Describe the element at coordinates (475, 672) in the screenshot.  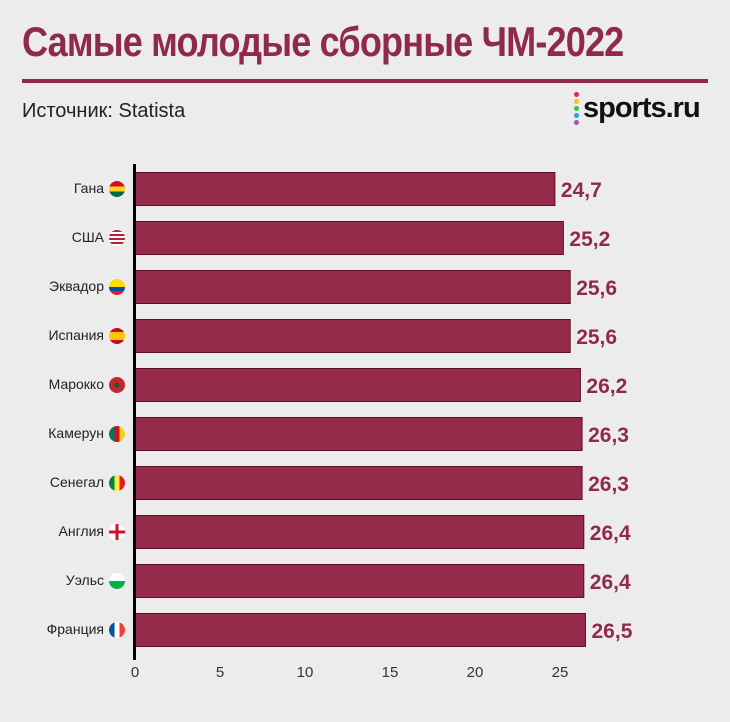
I see `x-tick-label: 20` at that location.